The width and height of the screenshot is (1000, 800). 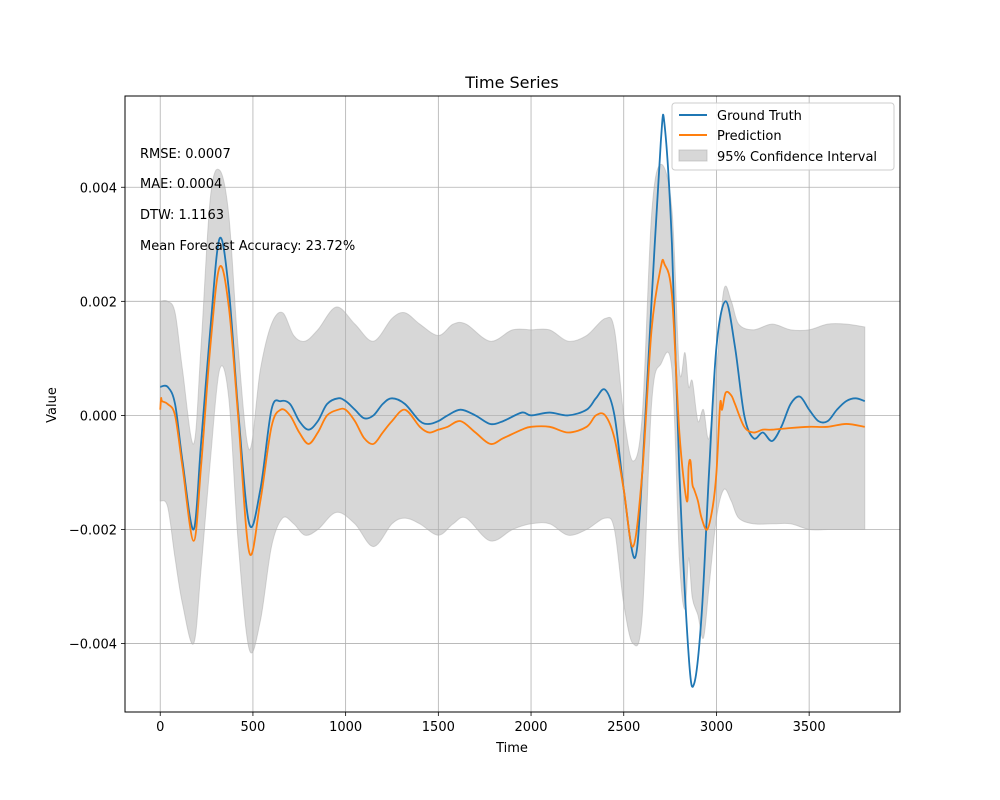 I want to click on legend-box, so click(x=783, y=136).